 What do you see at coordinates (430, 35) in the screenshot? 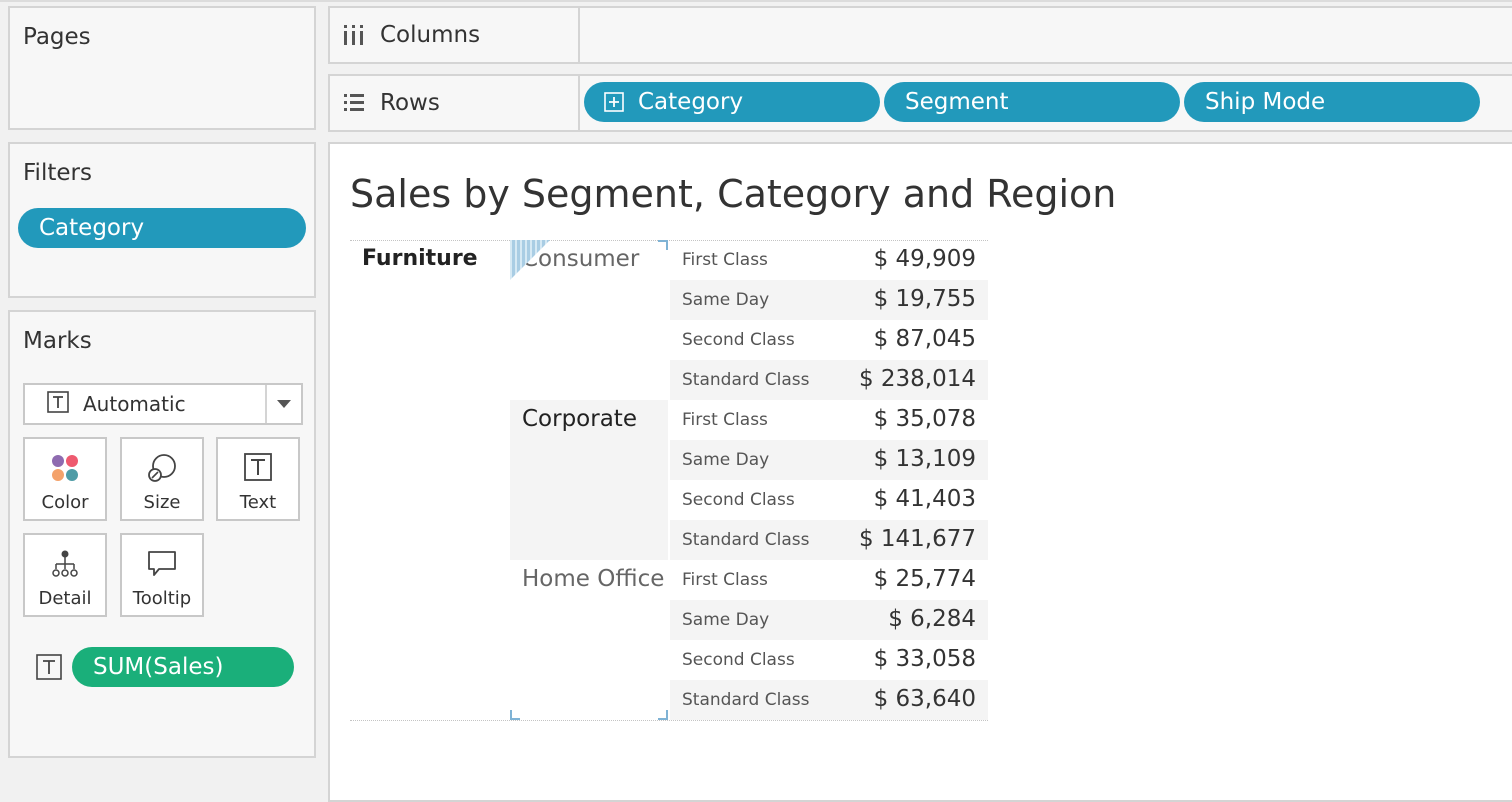
I see `columns-label: Columns` at bounding box center [430, 35].